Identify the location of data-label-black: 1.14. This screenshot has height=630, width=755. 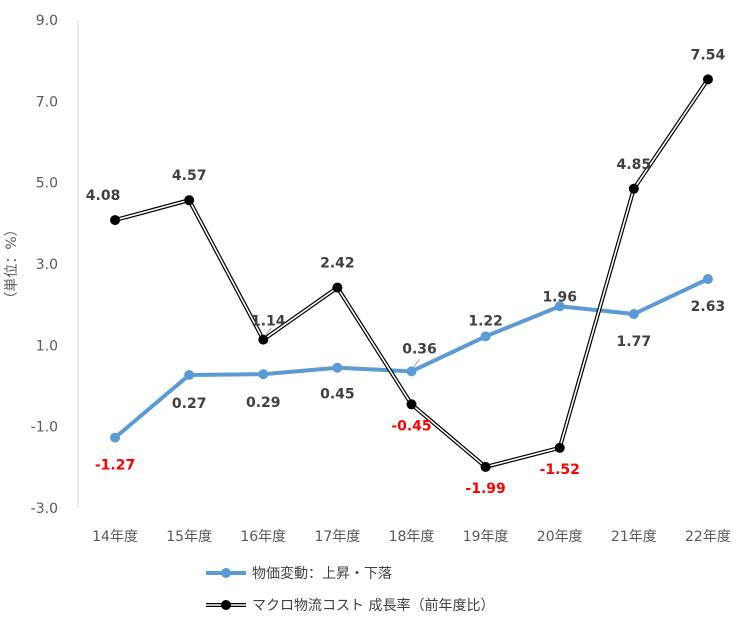
(268, 322).